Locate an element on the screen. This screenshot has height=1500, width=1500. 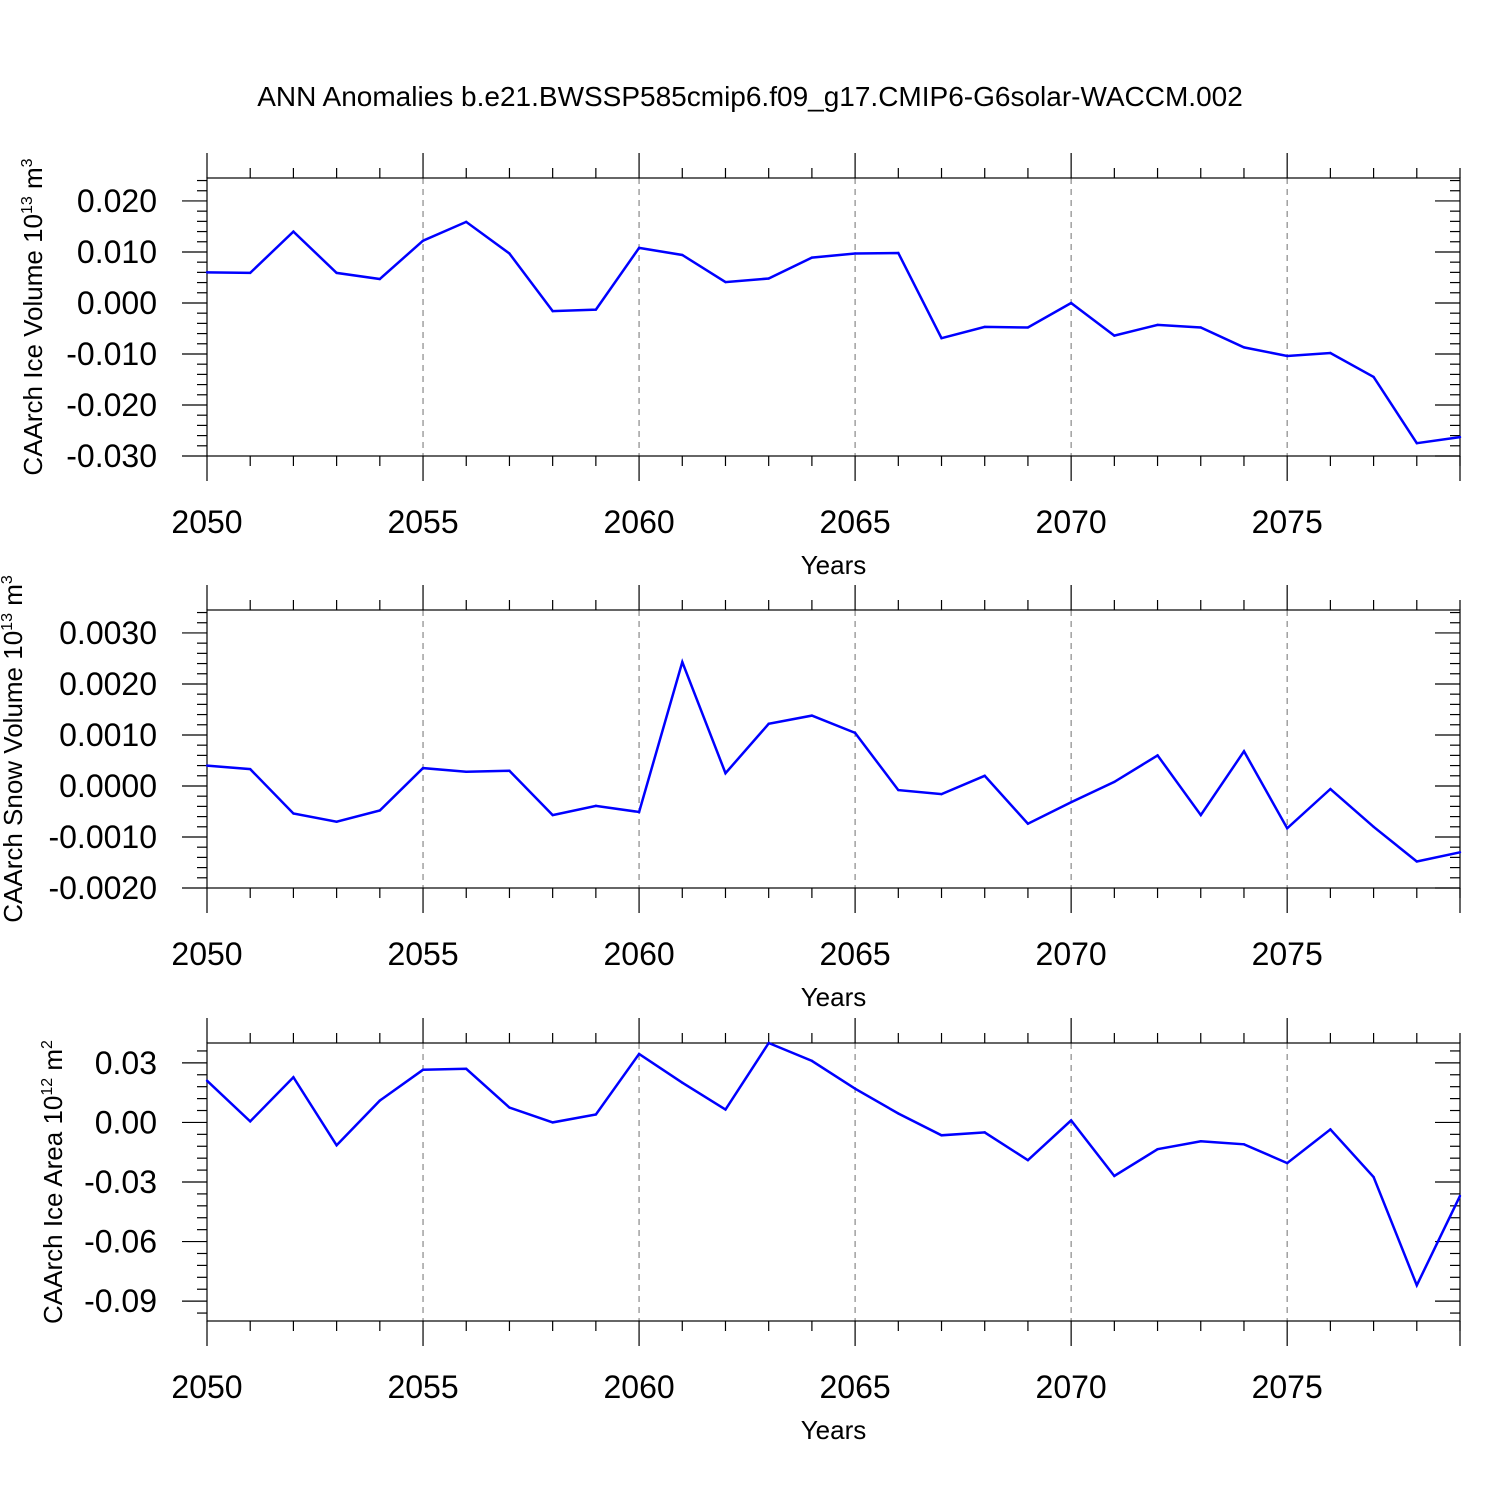
panel0-point-2072 is located at coordinates (1157, 325).